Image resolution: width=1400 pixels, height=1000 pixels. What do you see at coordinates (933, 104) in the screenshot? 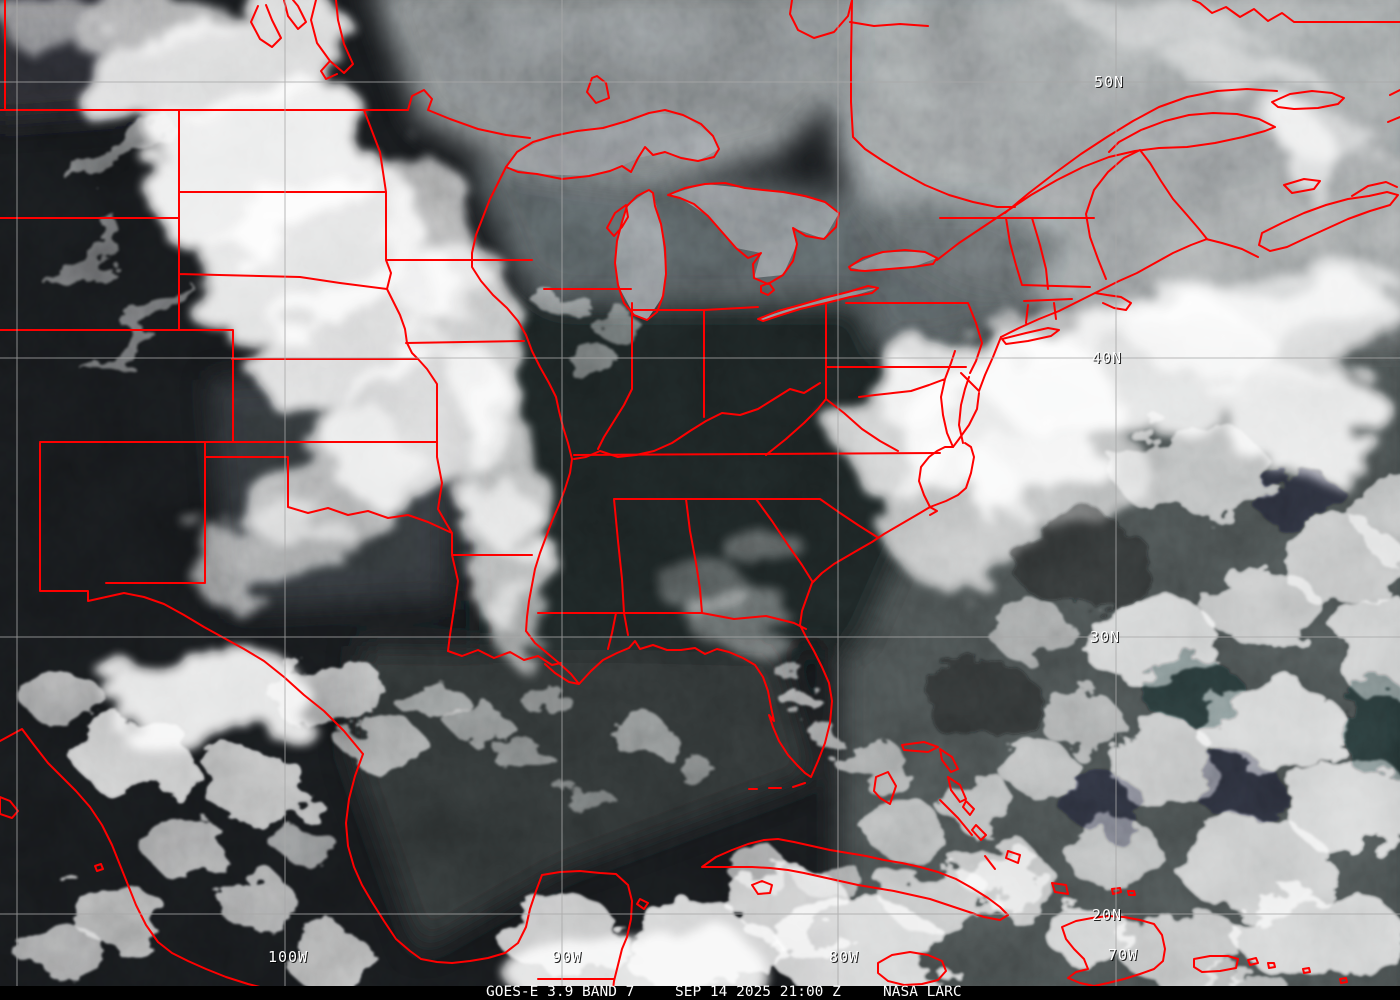
I see `border-ontario-quebec` at bounding box center [933, 104].